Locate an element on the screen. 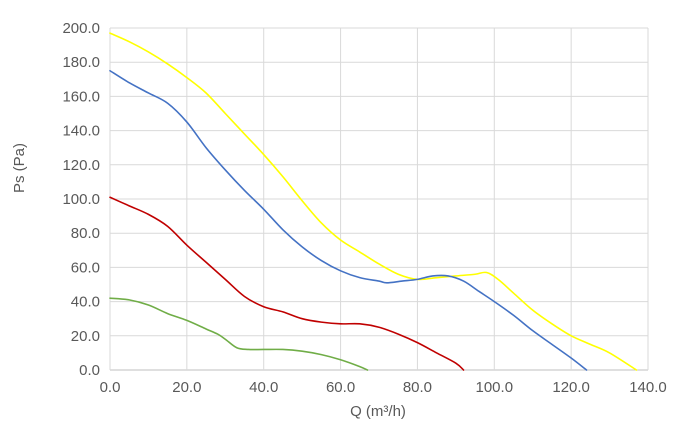  x-tick-label: 80.0 is located at coordinates (417, 387).